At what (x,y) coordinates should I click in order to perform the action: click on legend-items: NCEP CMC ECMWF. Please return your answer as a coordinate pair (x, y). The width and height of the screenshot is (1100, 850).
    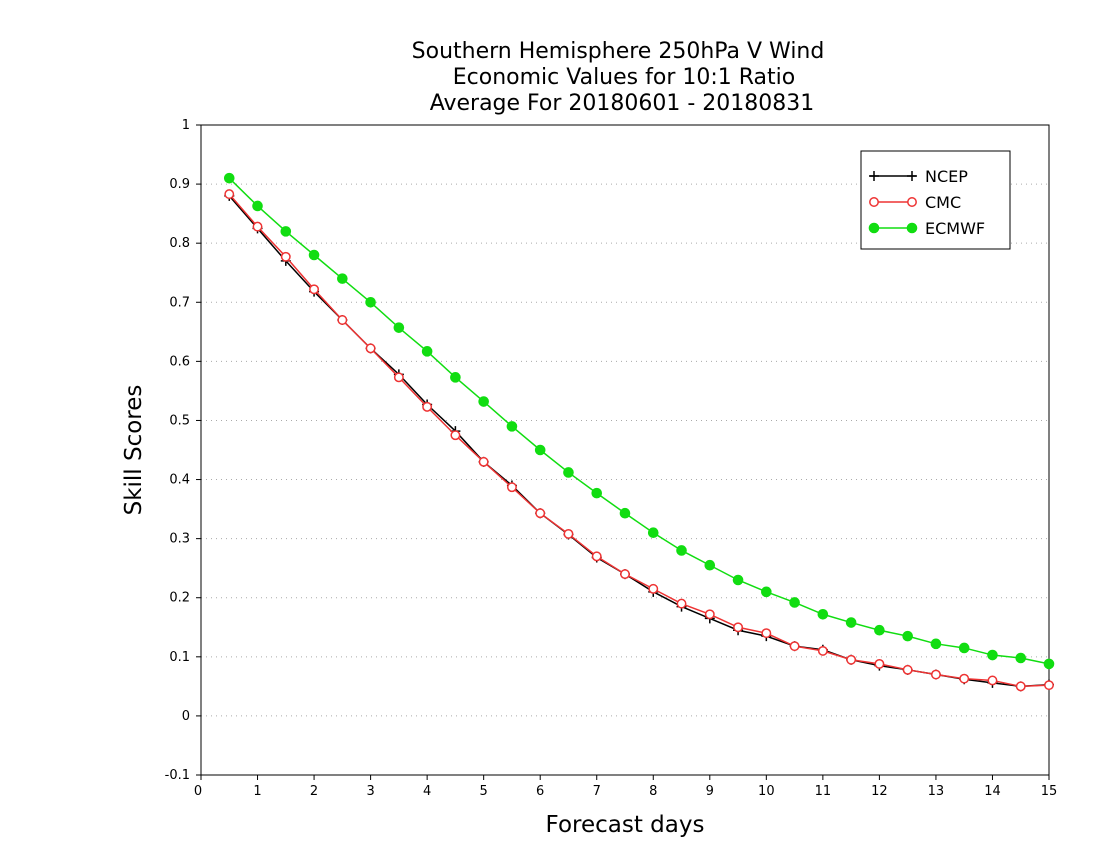
    Looking at the image, I should click on (926, 202).